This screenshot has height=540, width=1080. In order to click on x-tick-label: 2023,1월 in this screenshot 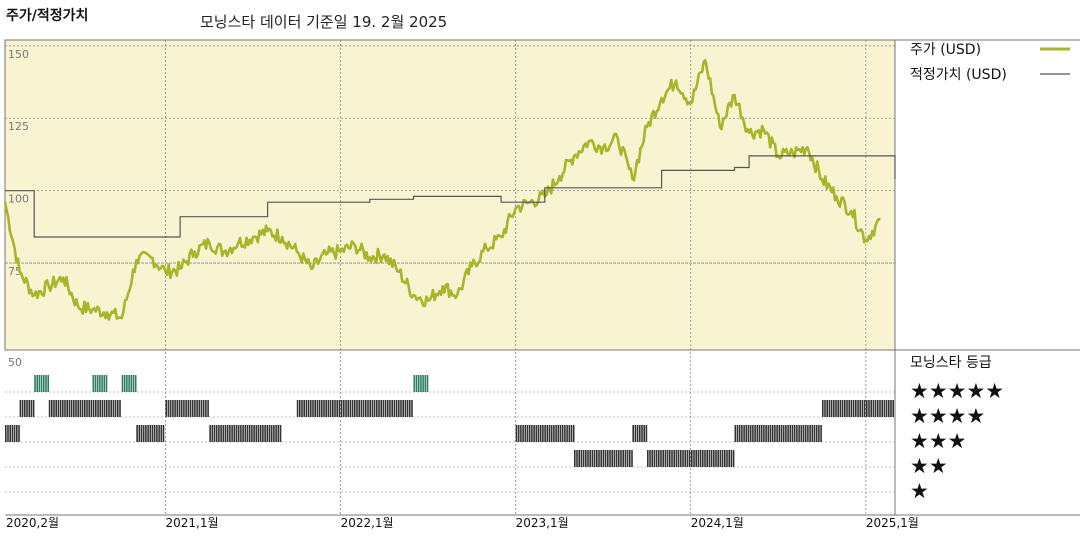, I will do `click(542, 523)`.